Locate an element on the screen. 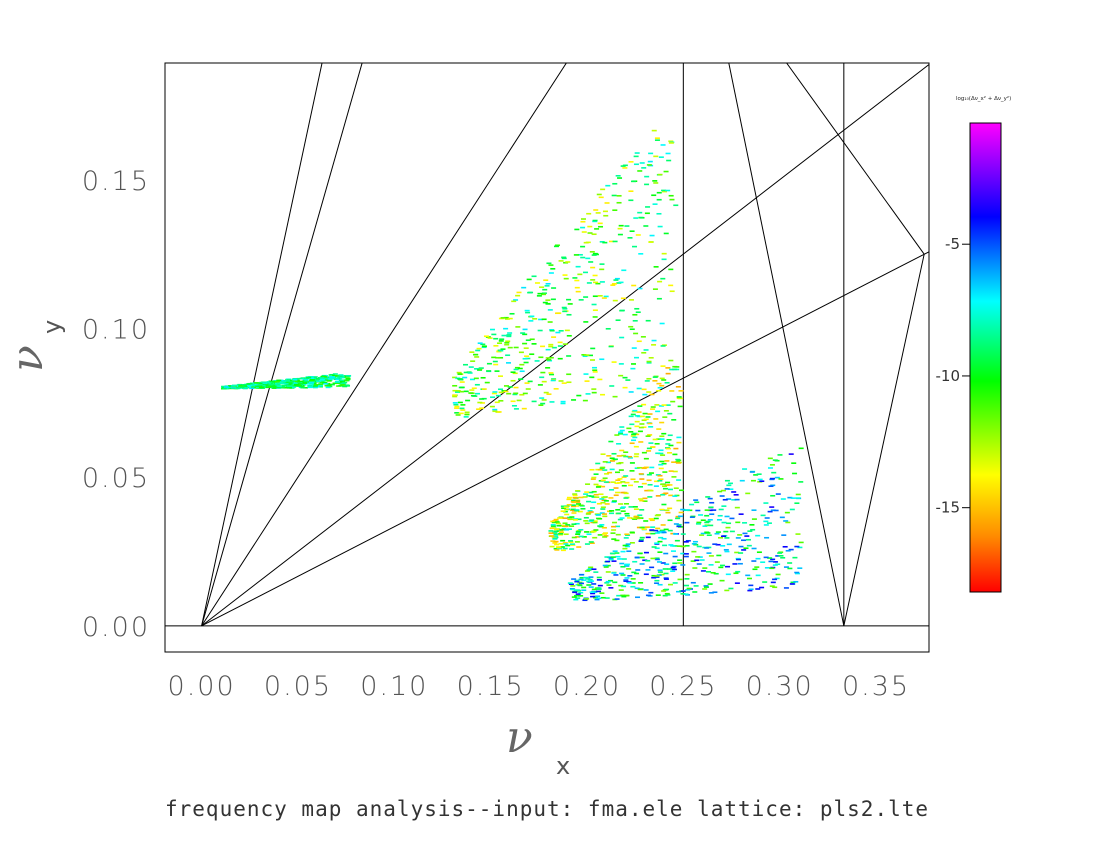 The width and height of the screenshot is (1093, 842). x-tick-label: 0.15 is located at coordinates (491, 686).